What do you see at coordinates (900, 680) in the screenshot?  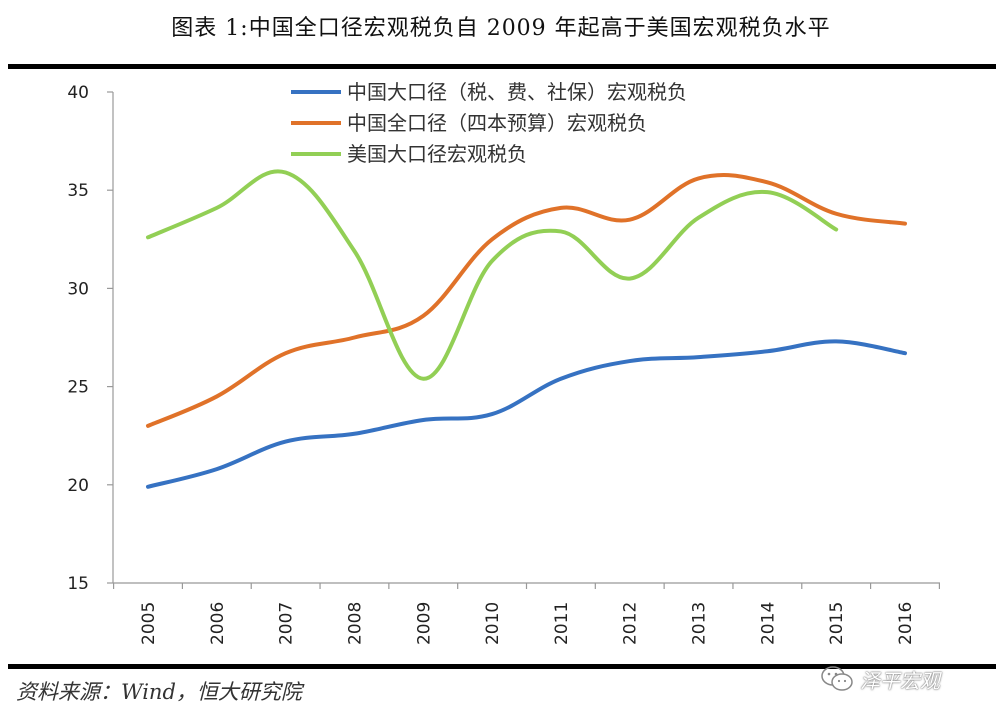 I see `watermark-text: 泽平宏观` at bounding box center [900, 680].